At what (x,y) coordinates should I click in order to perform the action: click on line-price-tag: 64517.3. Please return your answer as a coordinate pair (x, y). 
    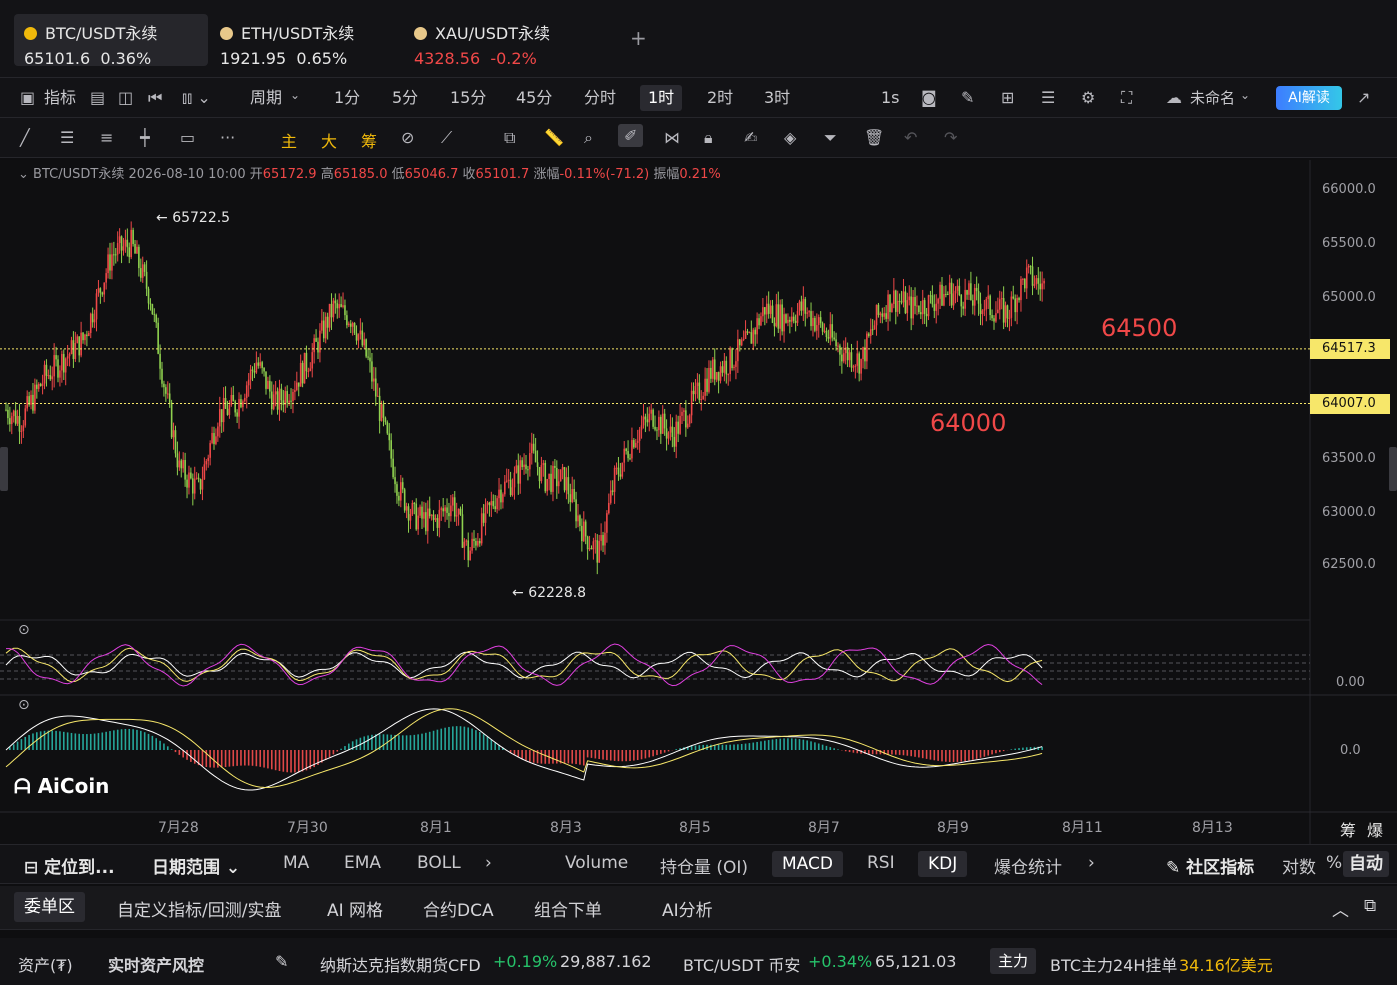
    Looking at the image, I should click on (1350, 349).